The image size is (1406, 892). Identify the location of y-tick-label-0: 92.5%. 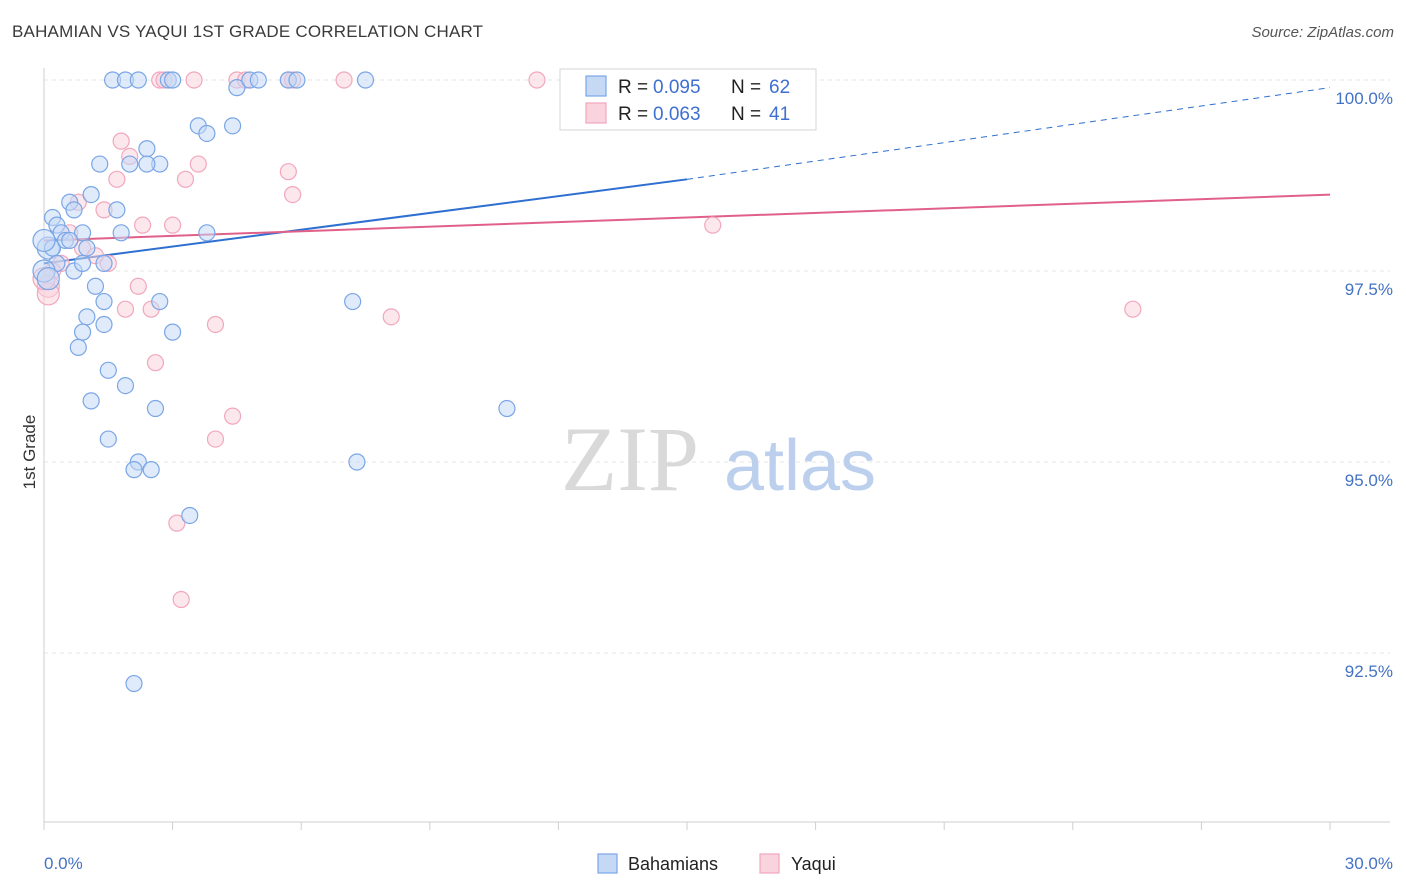
(1369, 671).